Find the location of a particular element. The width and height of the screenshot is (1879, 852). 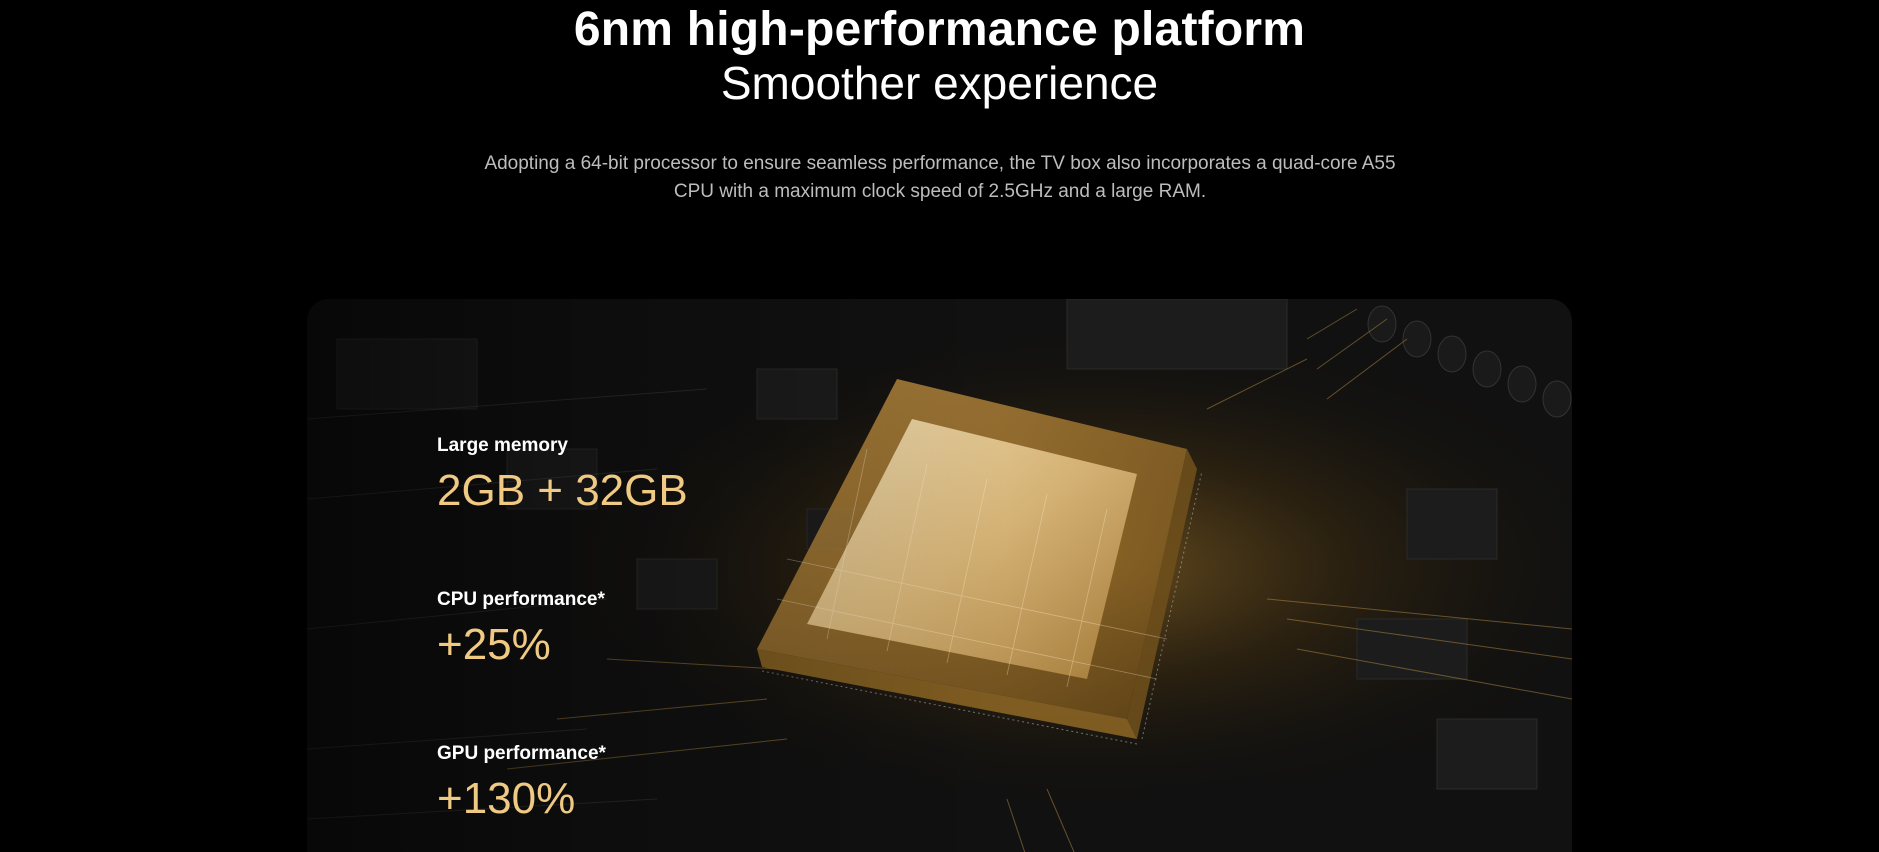

spec-memory: Large memory 2GB + 32GB is located at coordinates (562, 476).